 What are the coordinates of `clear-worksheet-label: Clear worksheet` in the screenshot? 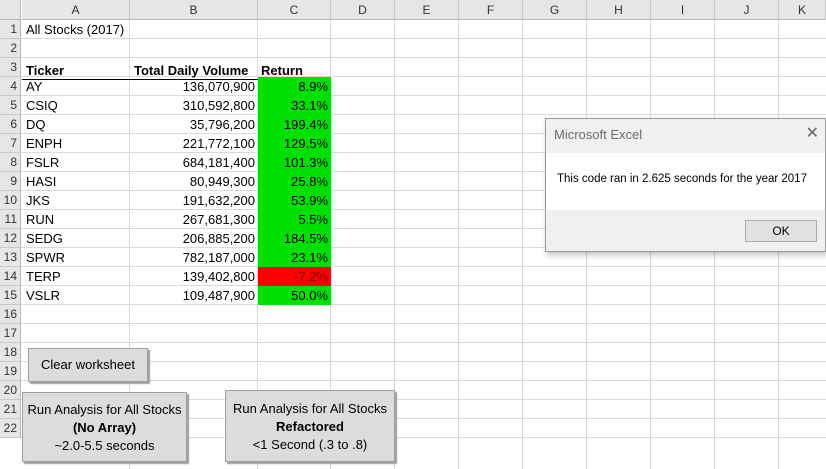 It's located at (88, 364).